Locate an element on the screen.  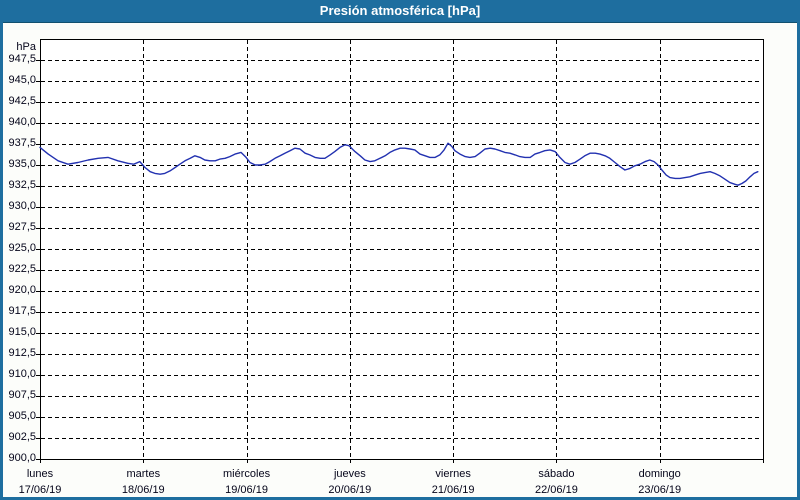
y-axis-unit-label: hPa is located at coordinates (26, 47).